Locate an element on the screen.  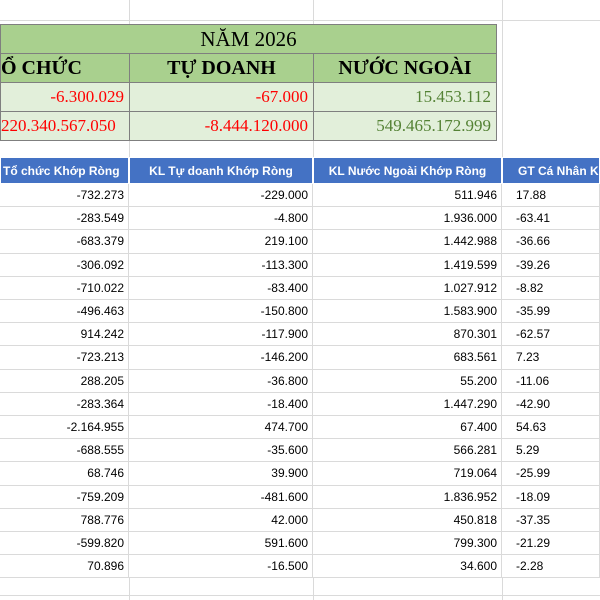
table-header-tu-doanh: KL Tự doanh Khớp Ròng is located at coordinates (221, 170).